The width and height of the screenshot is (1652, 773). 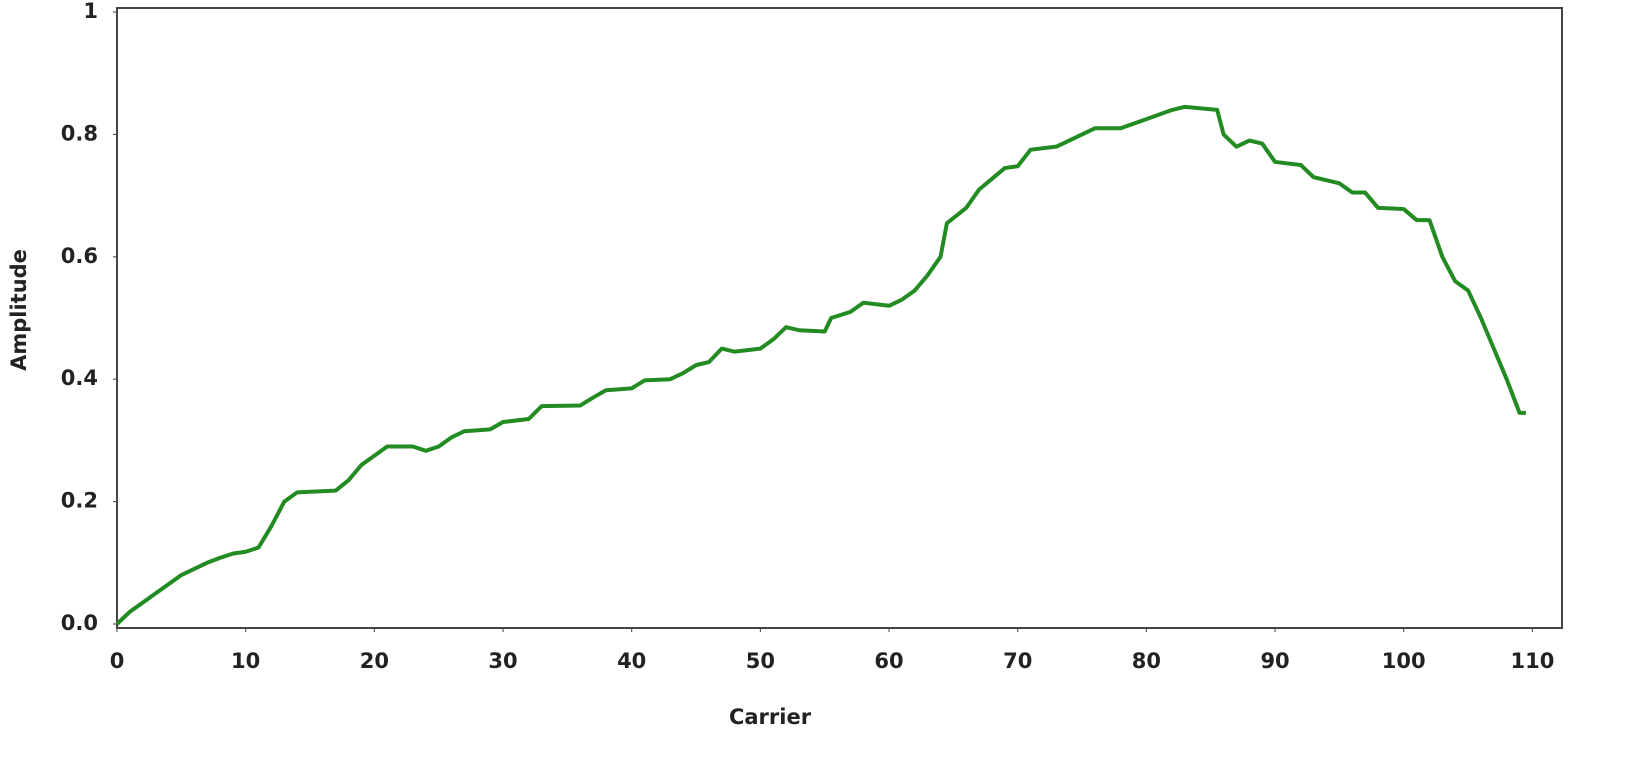 What do you see at coordinates (1146, 661) in the screenshot?
I see `x-tick-label: 80` at bounding box center [1146, 661].